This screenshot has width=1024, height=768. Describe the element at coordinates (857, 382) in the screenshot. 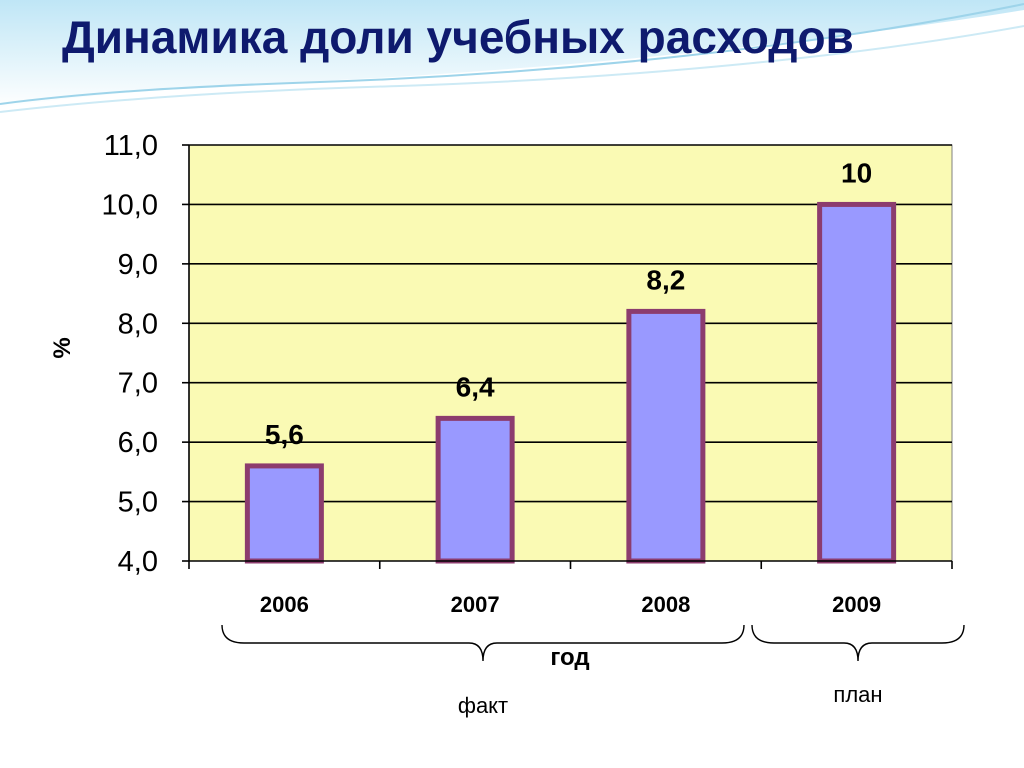

I see `bar-2009` at that location.